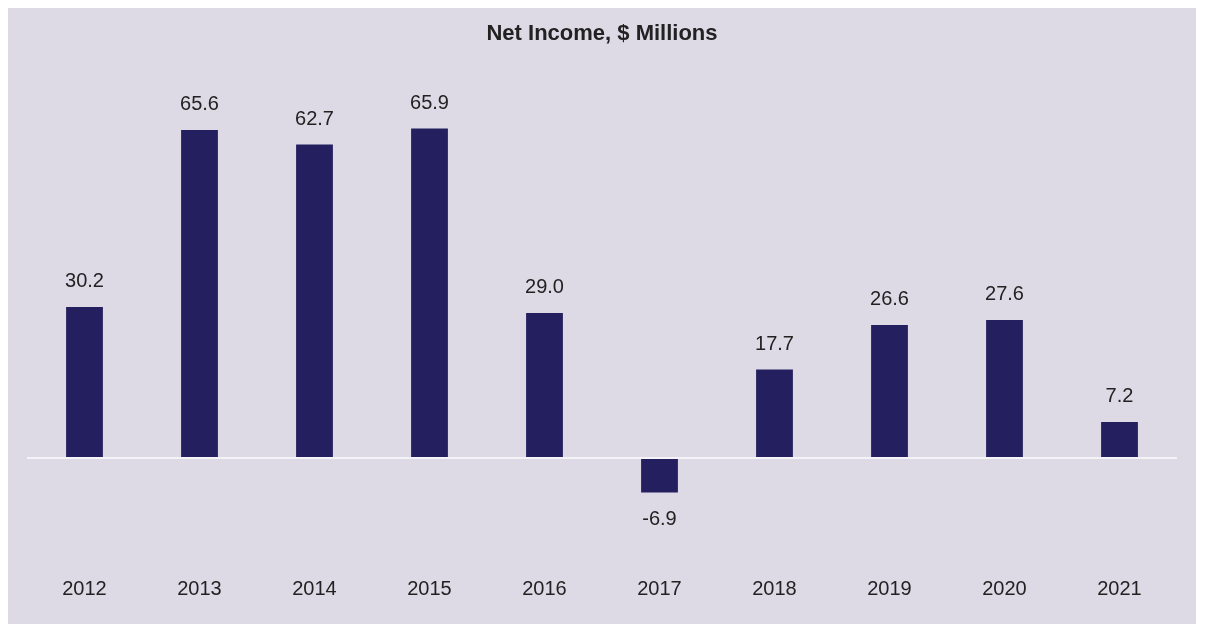 The width and height of the screenshot is (1207, 632). Describe the element at coordinates (602, 32) in the screenshot. I see `chart-title: Net Income, $ Millions` at that location.